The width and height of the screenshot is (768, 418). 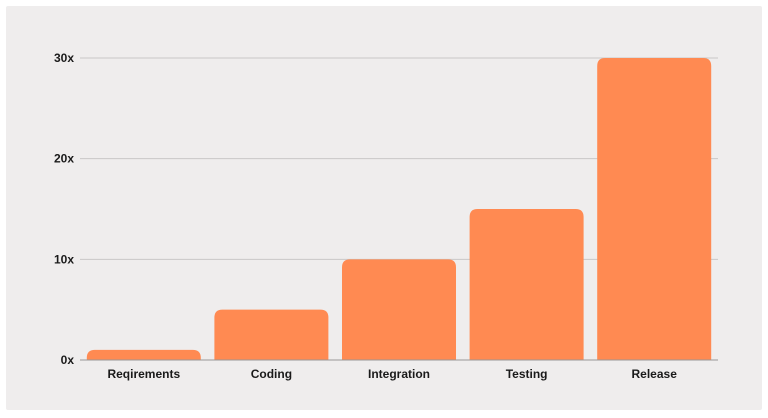 What do you see at coordinates (143, 374) in the screenshot?
I see `x-tick-label: Reqirements` at bounding box center [143, 374].